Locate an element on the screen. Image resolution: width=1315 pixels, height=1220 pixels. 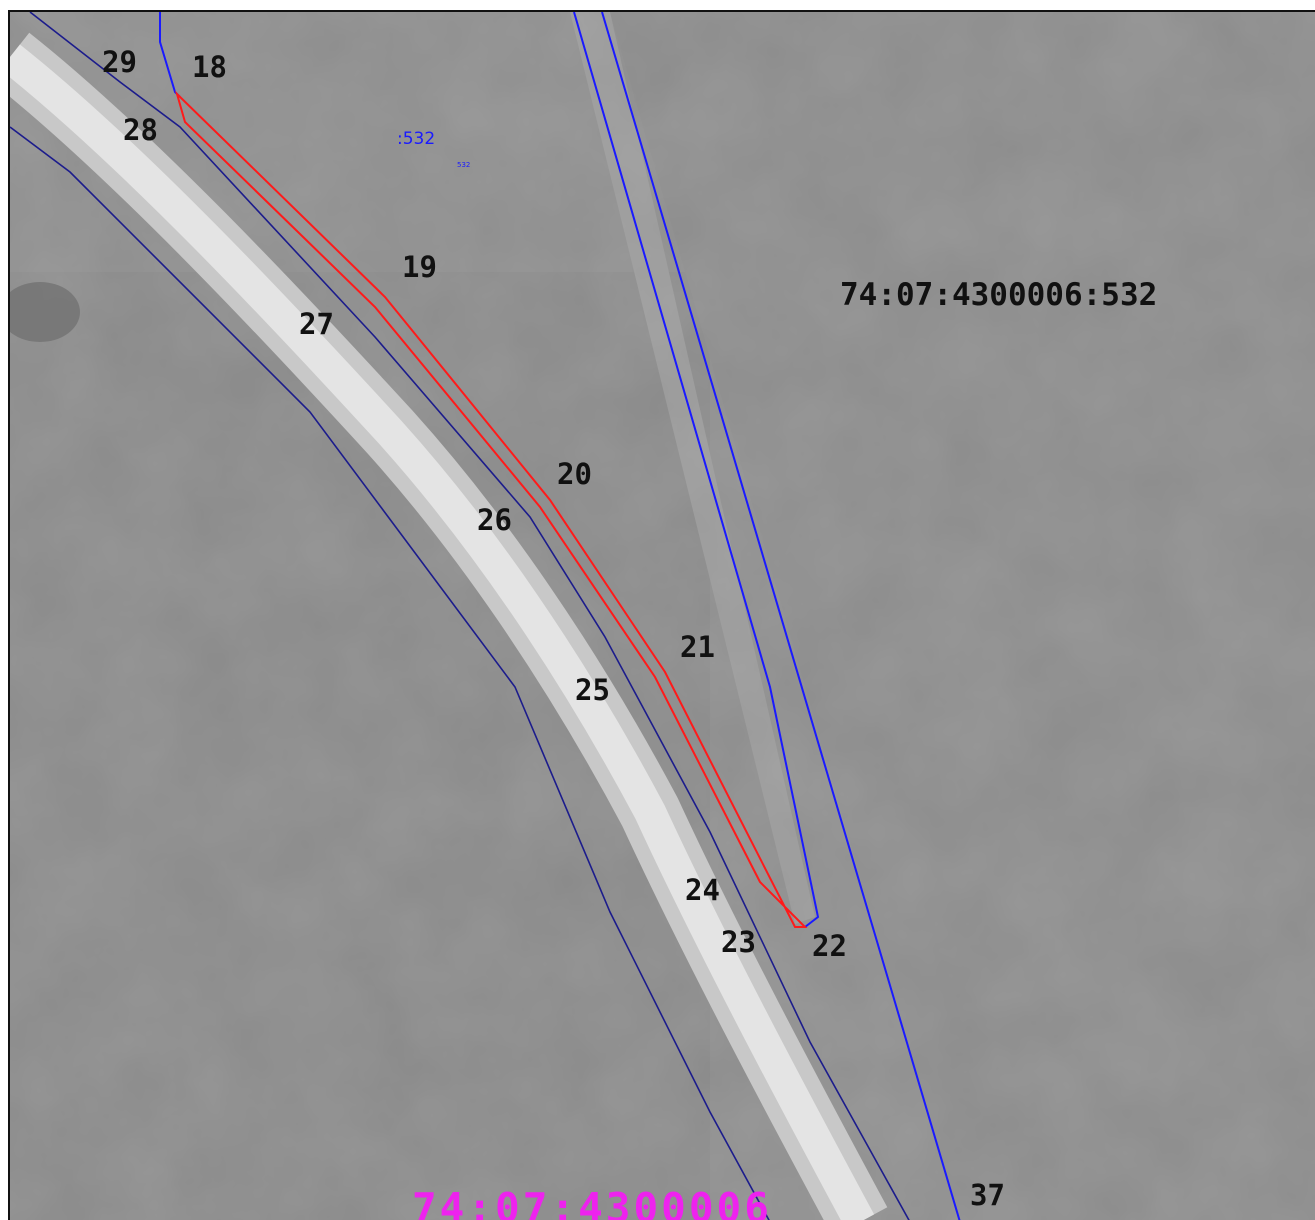
point-label-19: 19 is located at coordinates (419, 267).